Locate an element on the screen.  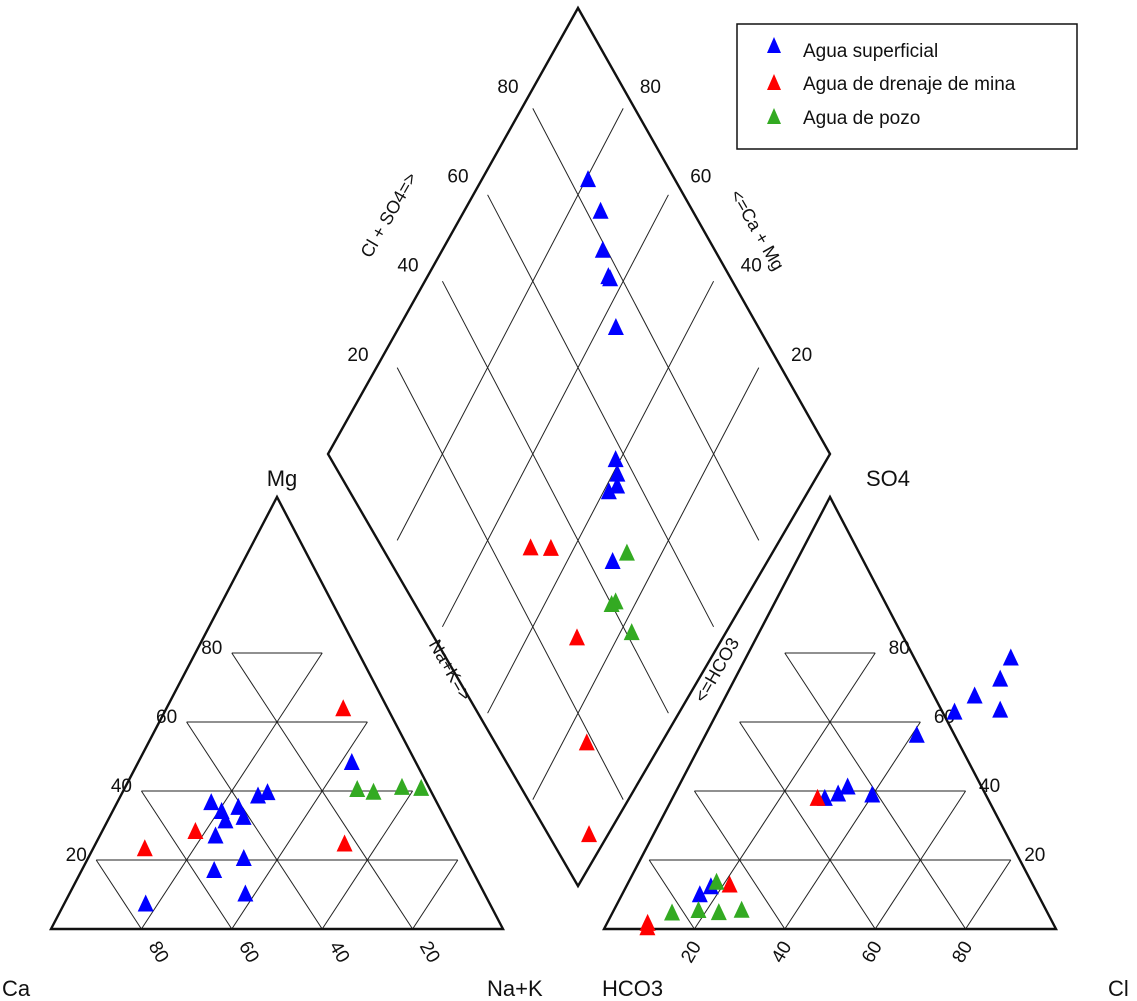
anion-apex-label-so4: SO4 is located at coordinates (888, 478).